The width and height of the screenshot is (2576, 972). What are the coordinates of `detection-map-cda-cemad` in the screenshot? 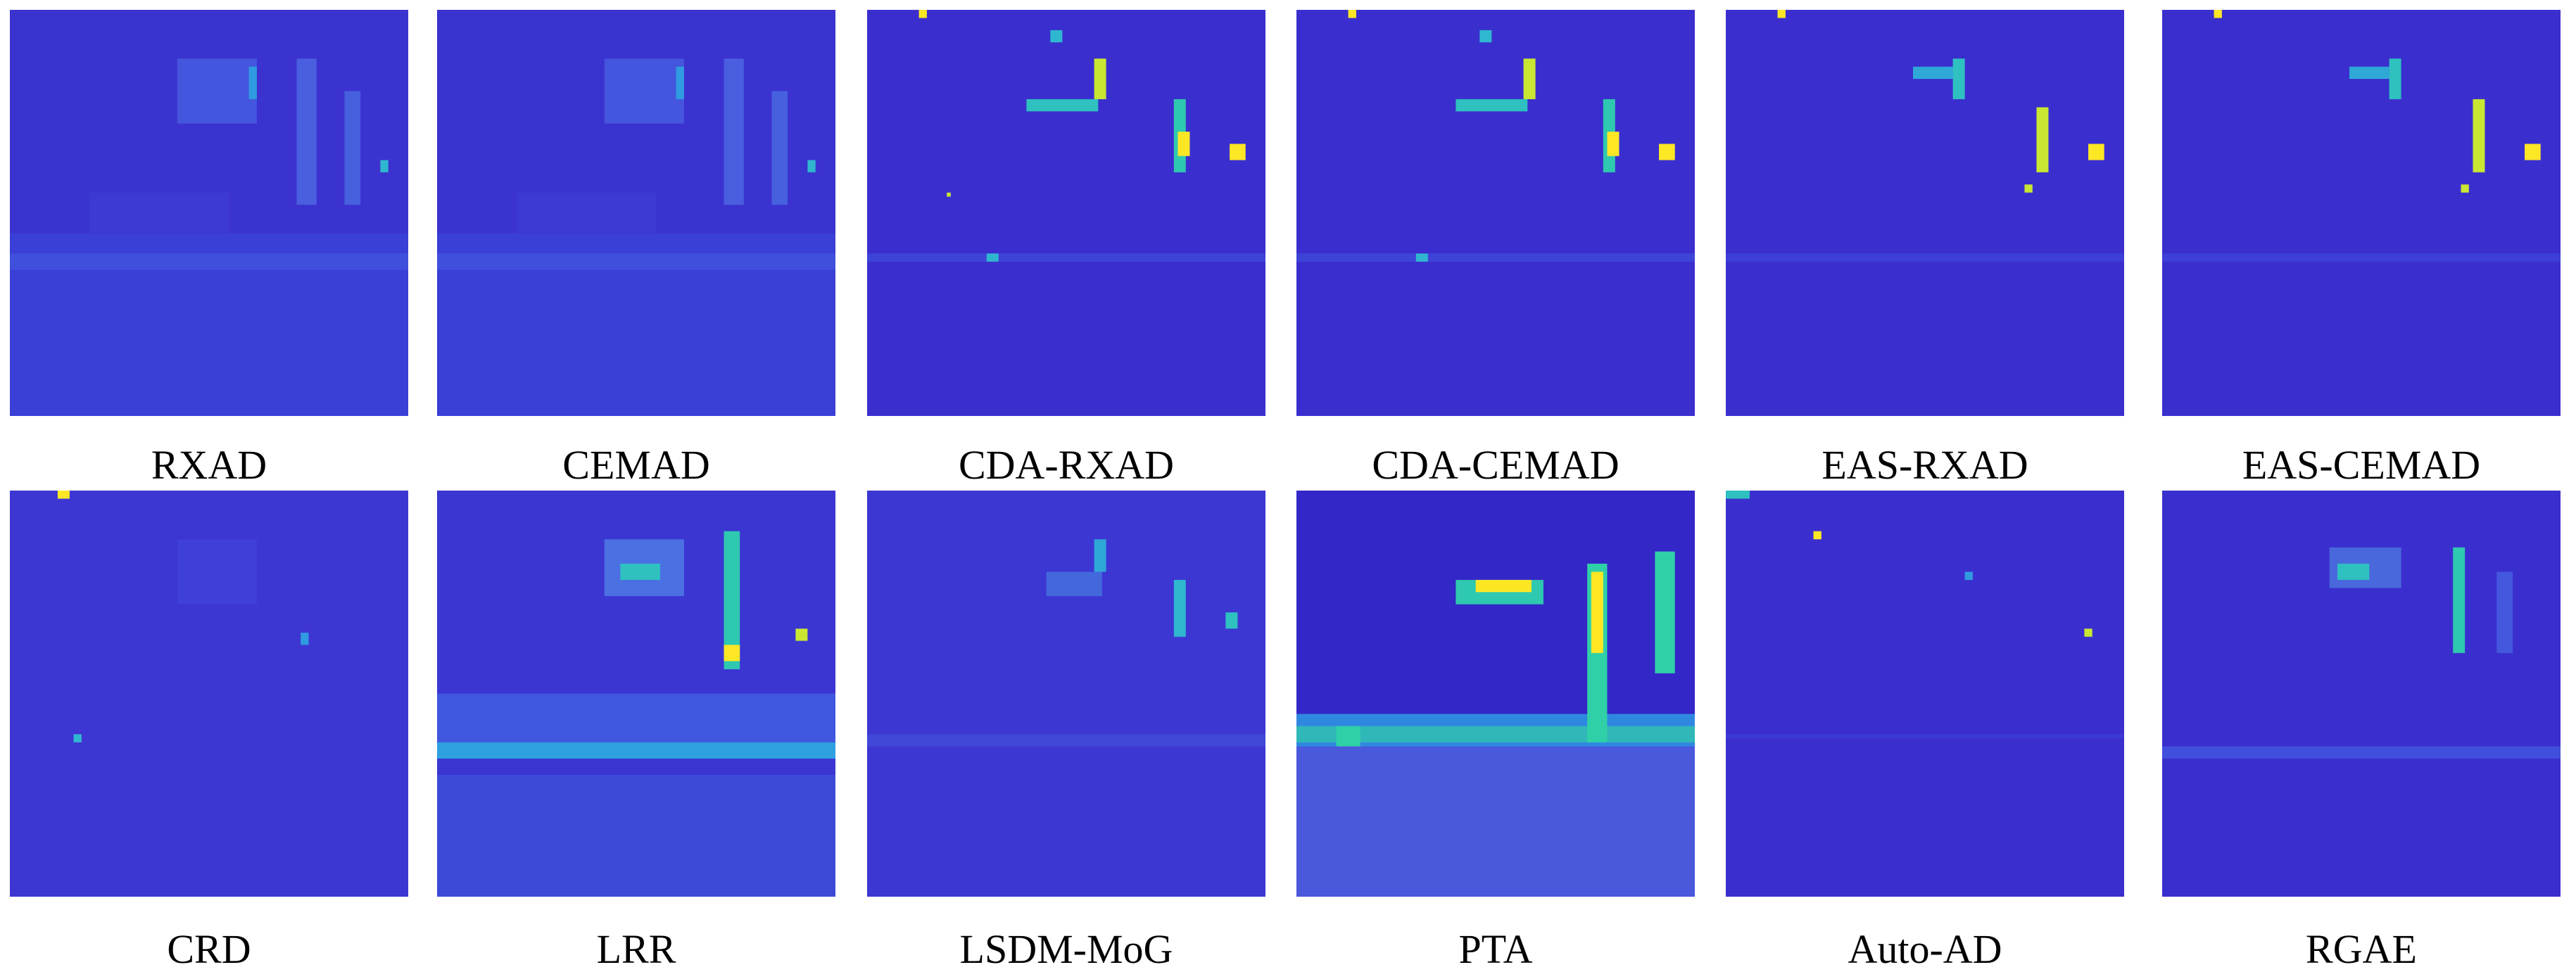 It's located at (1495, 213).